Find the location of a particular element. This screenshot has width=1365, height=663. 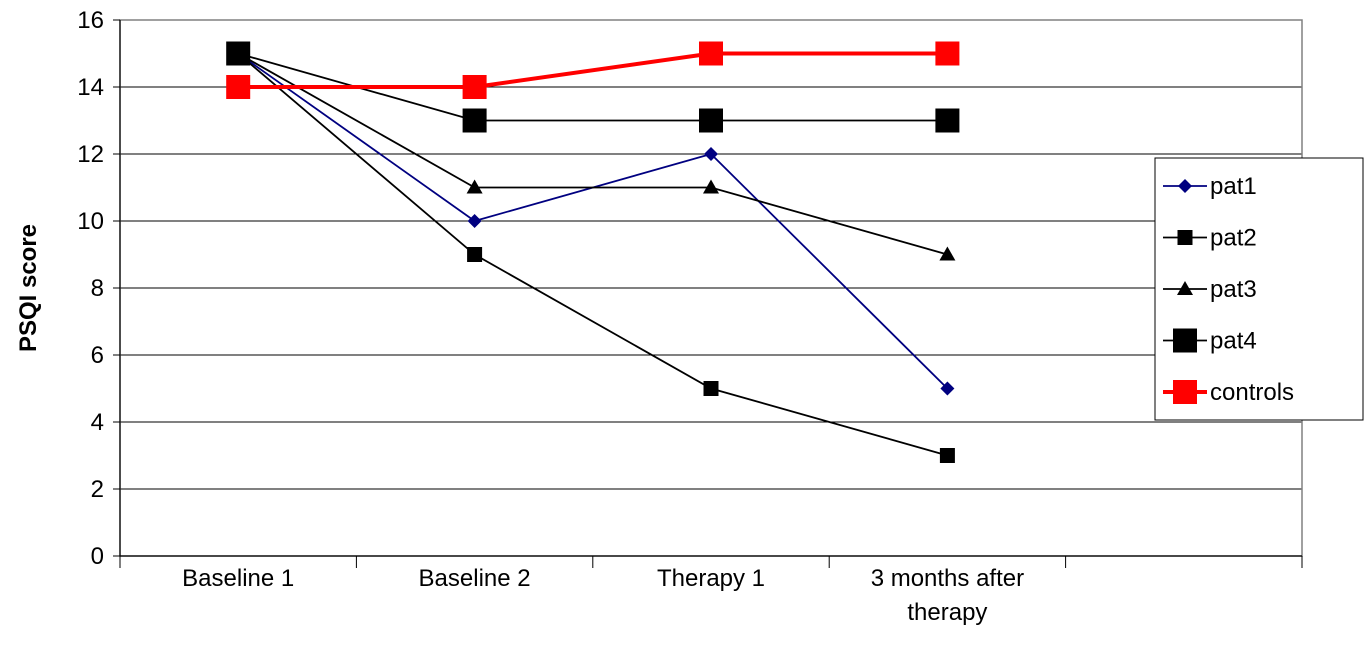

series-line is located at coordinates (593, 70).